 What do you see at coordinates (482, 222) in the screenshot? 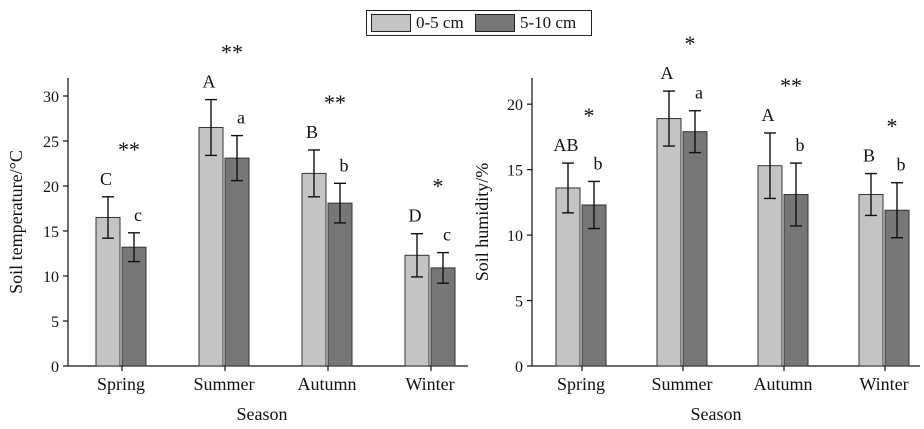
I see `y-axis-title: Soil humidity/%` at bounding box center [482, 222].